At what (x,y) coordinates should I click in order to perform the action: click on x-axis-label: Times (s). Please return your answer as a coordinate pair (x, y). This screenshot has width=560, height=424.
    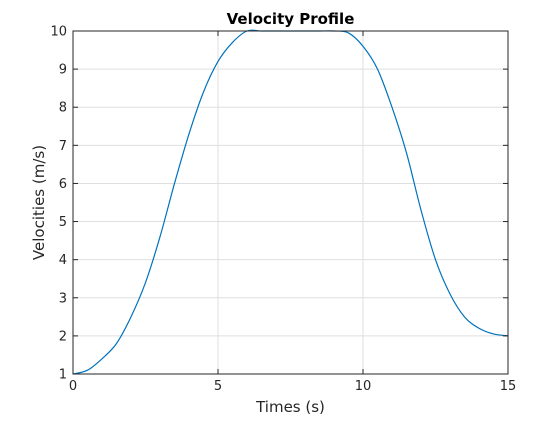
    Looking at the image, I should click on (290, 407).